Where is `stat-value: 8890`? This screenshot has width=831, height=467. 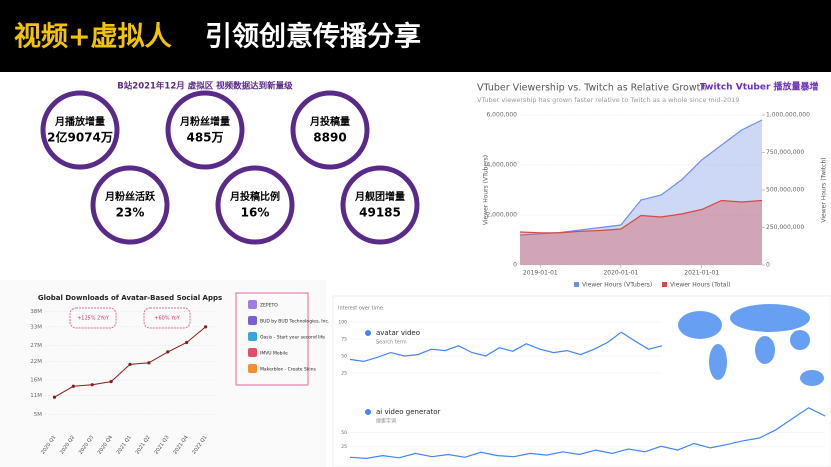 stat-value: 8890 is located at coordinates (329, 138).